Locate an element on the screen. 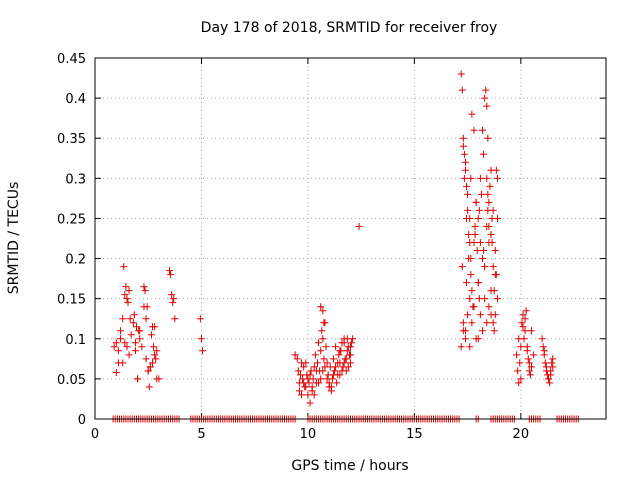 The image size is (640, 480). x-tick-label: 0 is located at coordinates (95, 434).